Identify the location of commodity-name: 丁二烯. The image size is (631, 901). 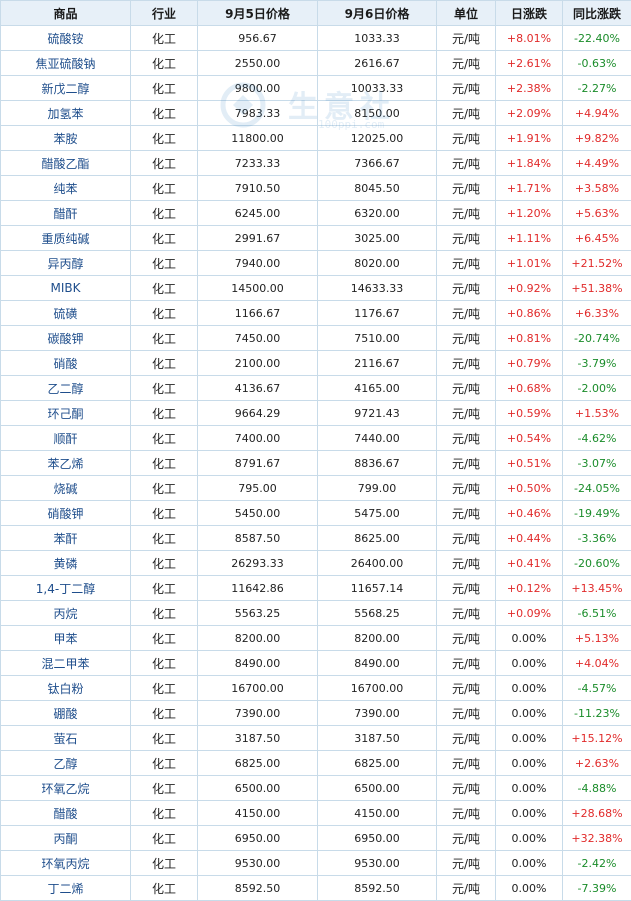
(66, 888).